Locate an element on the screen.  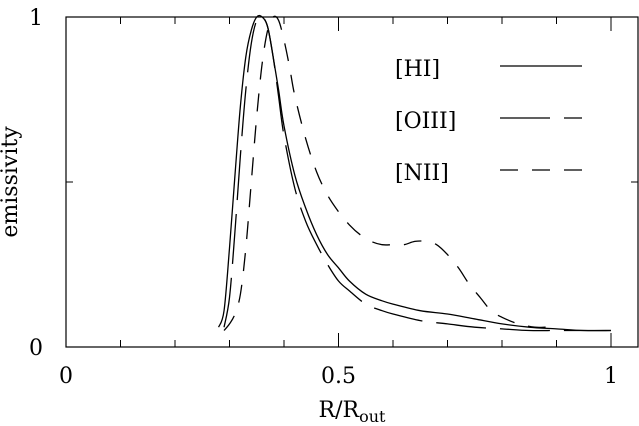
x-tick-label: 0.5 is located at coordinates (338, 376).